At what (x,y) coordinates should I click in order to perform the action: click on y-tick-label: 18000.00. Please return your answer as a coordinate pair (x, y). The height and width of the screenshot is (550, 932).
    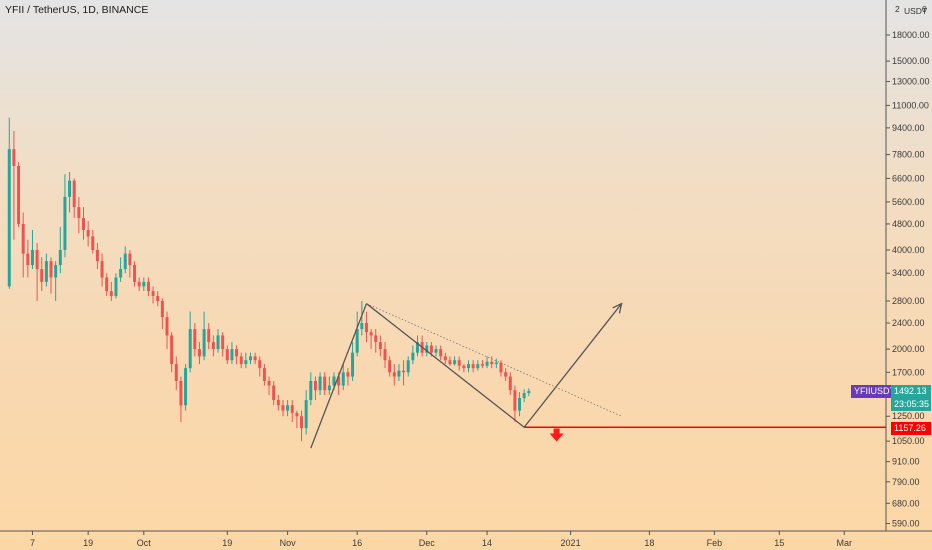
    Looking at the image, I should click on (911, 35).